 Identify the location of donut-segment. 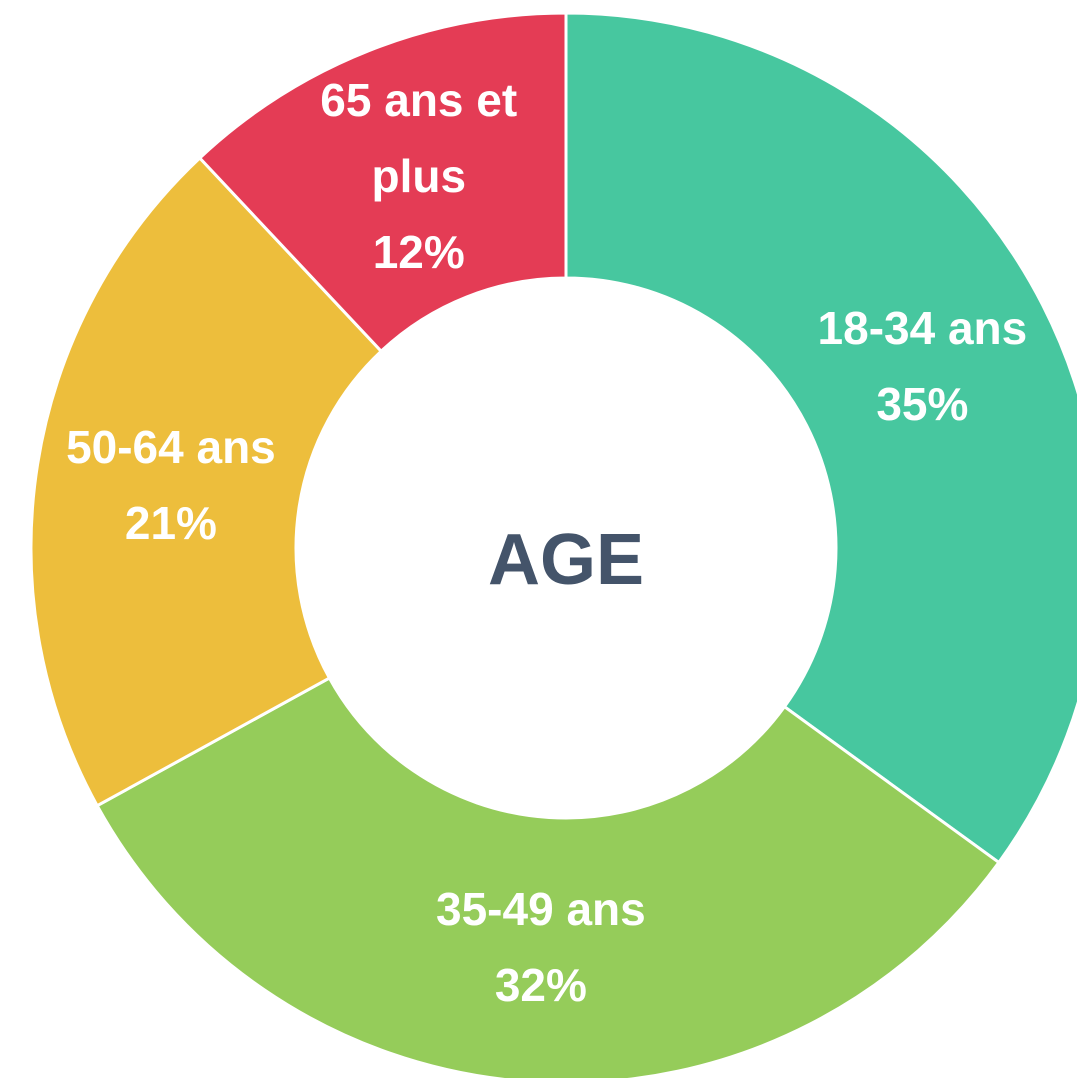
(382, 182).